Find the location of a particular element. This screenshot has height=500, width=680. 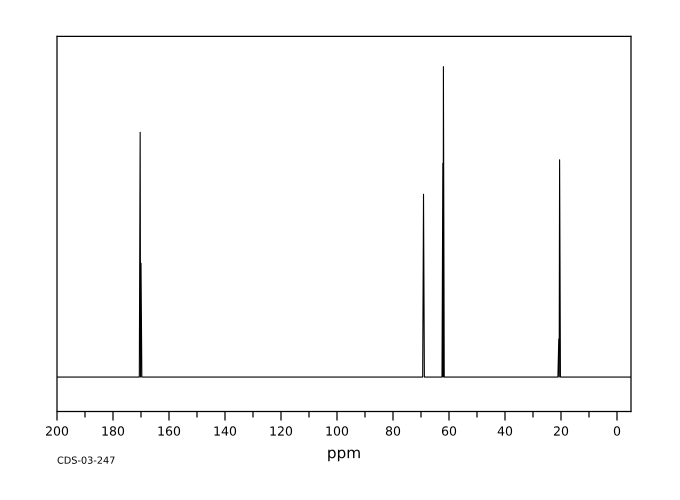

x-tick-label: 100 is located at coordinates (337, 431).